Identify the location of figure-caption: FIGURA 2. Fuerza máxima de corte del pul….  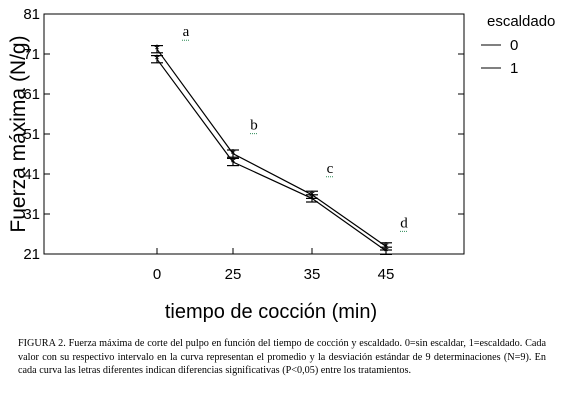
(282, 357).